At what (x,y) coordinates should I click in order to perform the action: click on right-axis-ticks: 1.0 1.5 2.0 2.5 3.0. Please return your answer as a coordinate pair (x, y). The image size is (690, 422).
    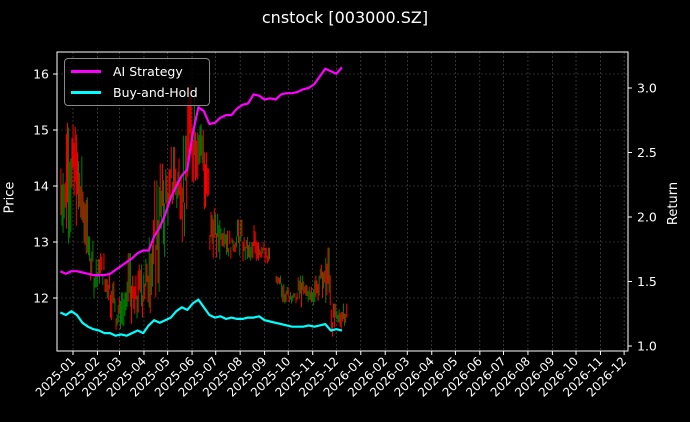
    Looking at the image, I should click on (642, 217).